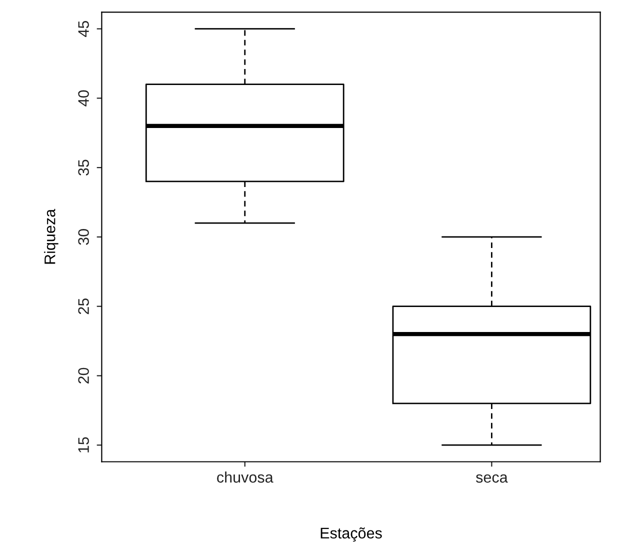 This screenshot has height=553, width=624. Describe the element at coordinates (51, 236) in the screenshot. I see `y-axis-title: Riqueza` at that location.